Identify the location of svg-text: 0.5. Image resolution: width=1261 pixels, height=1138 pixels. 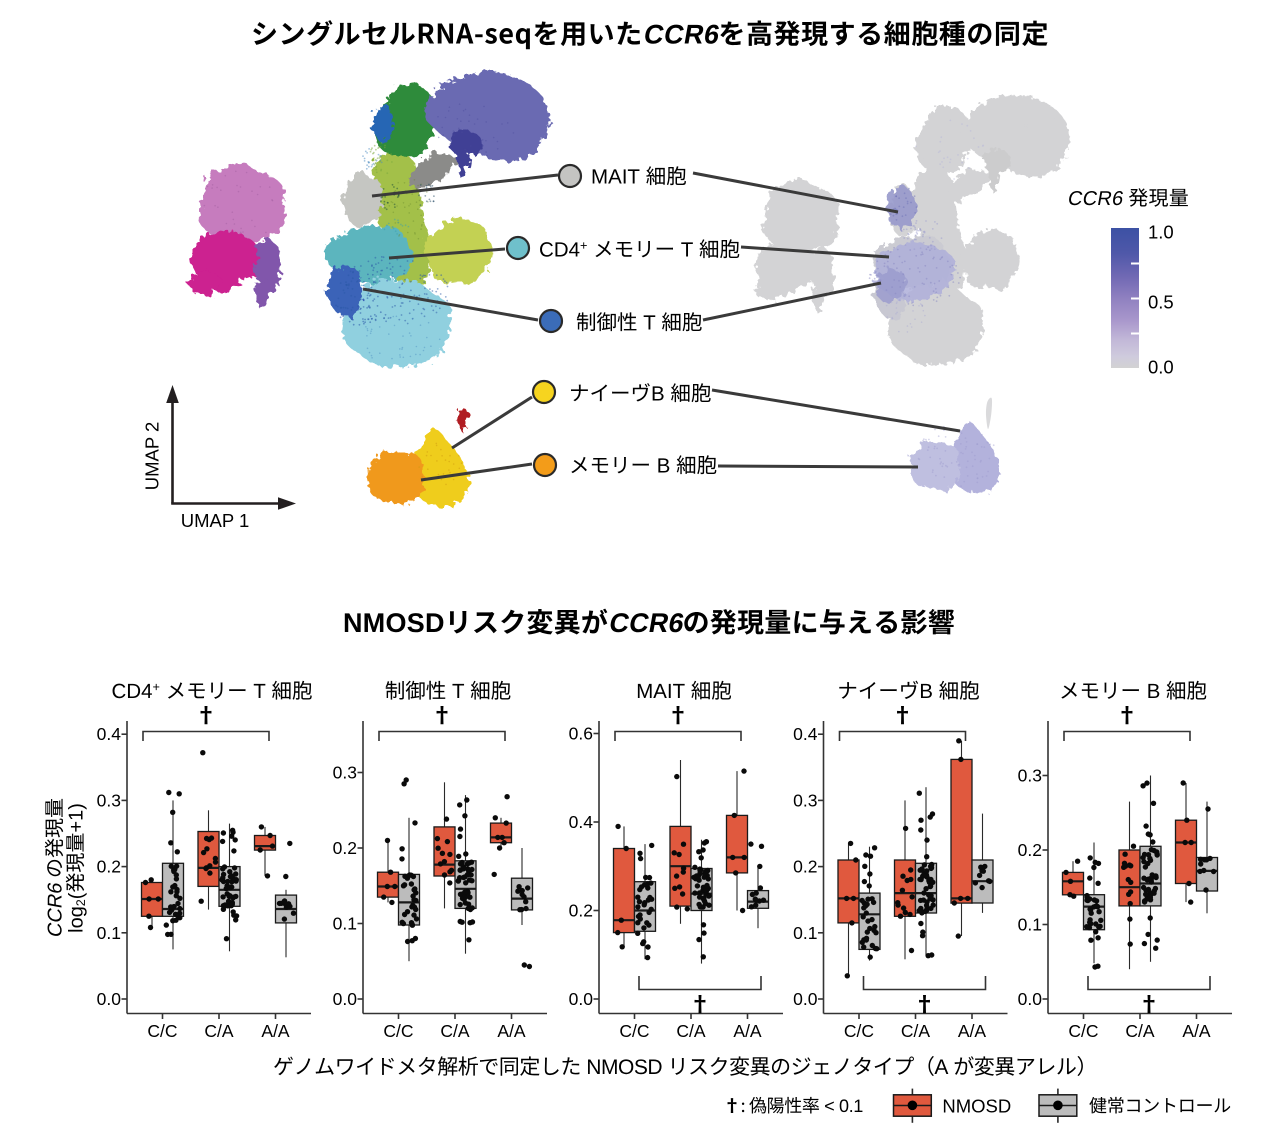
(1161, 302).